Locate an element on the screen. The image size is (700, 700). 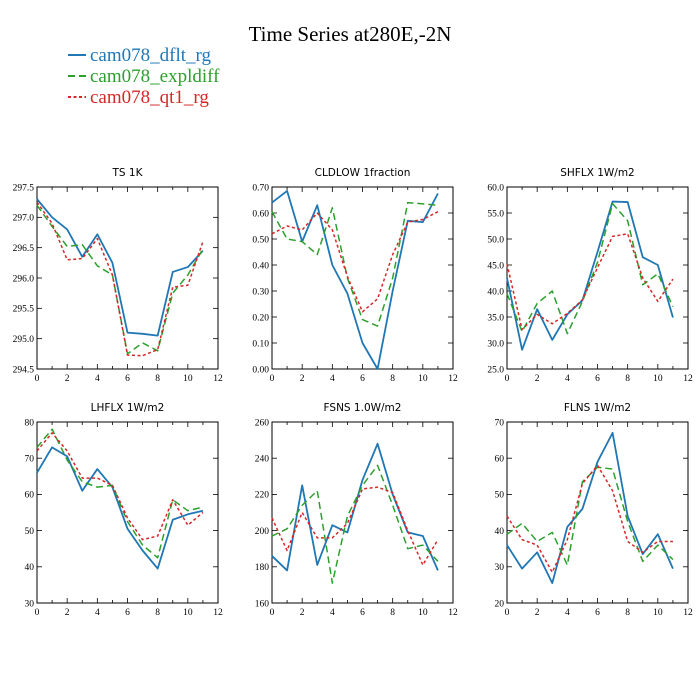
legend-item-qt1: cam078_qt1_rg is located at coordinates (138, 97).